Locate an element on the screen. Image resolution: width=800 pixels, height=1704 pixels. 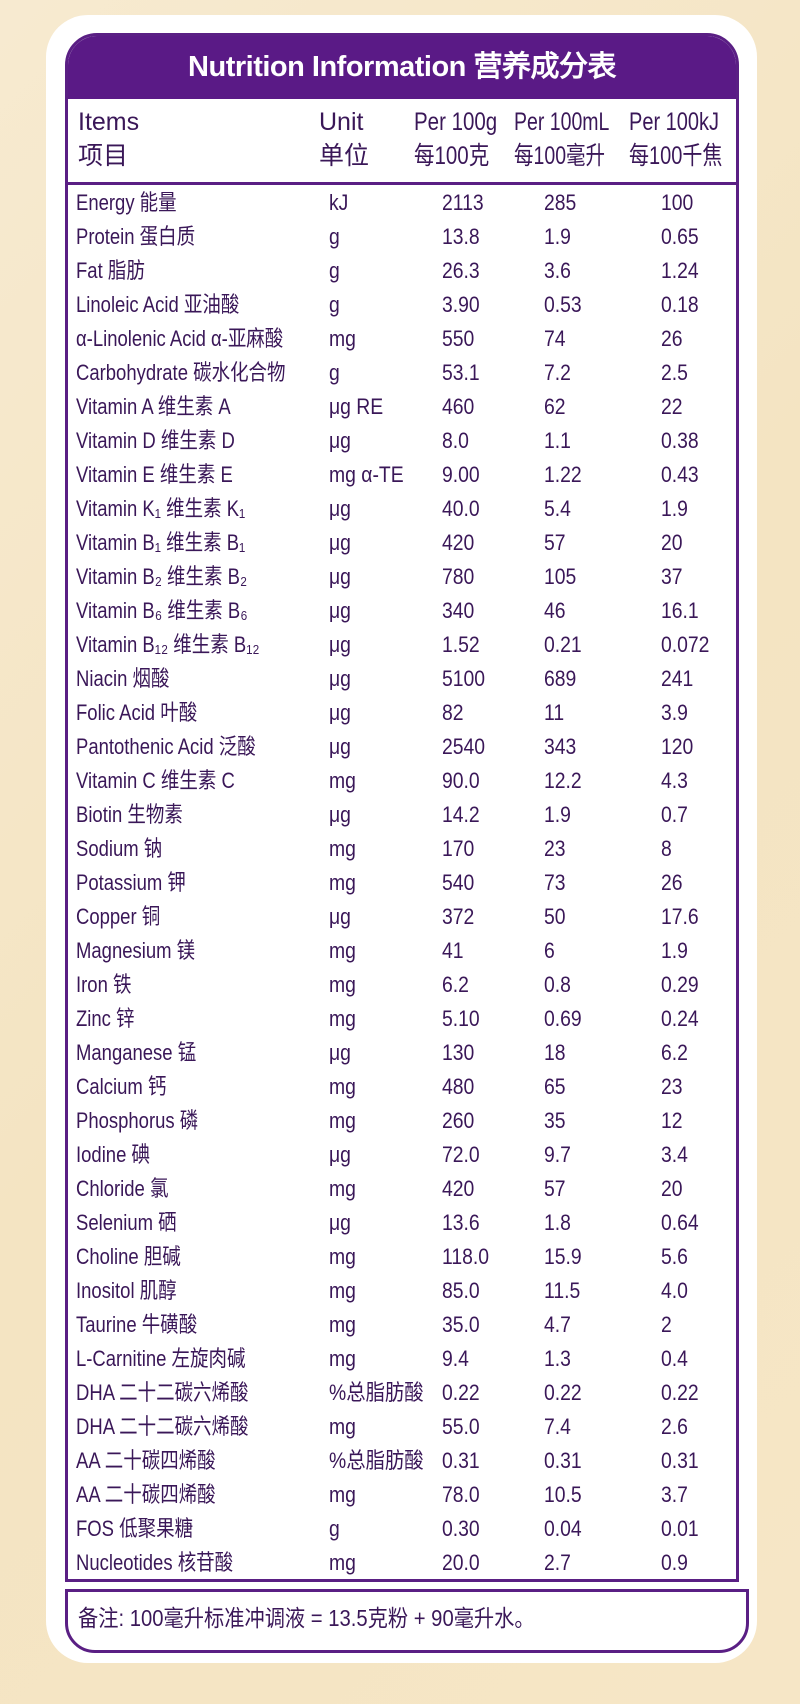
per-100ml: 62 is located at coordinates (555, 406).